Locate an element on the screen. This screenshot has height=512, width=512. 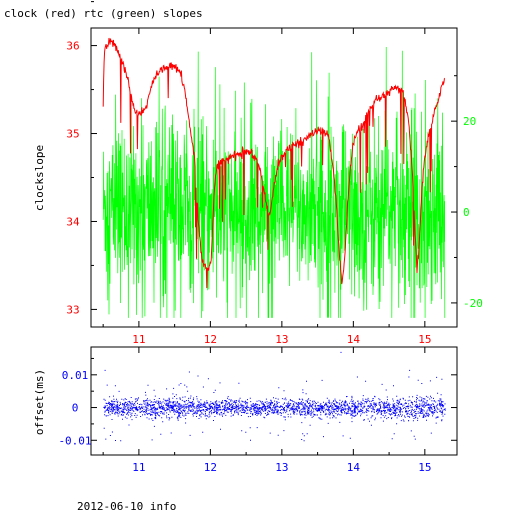
left-tick-label: 36 is located at coordinates (72, 46).